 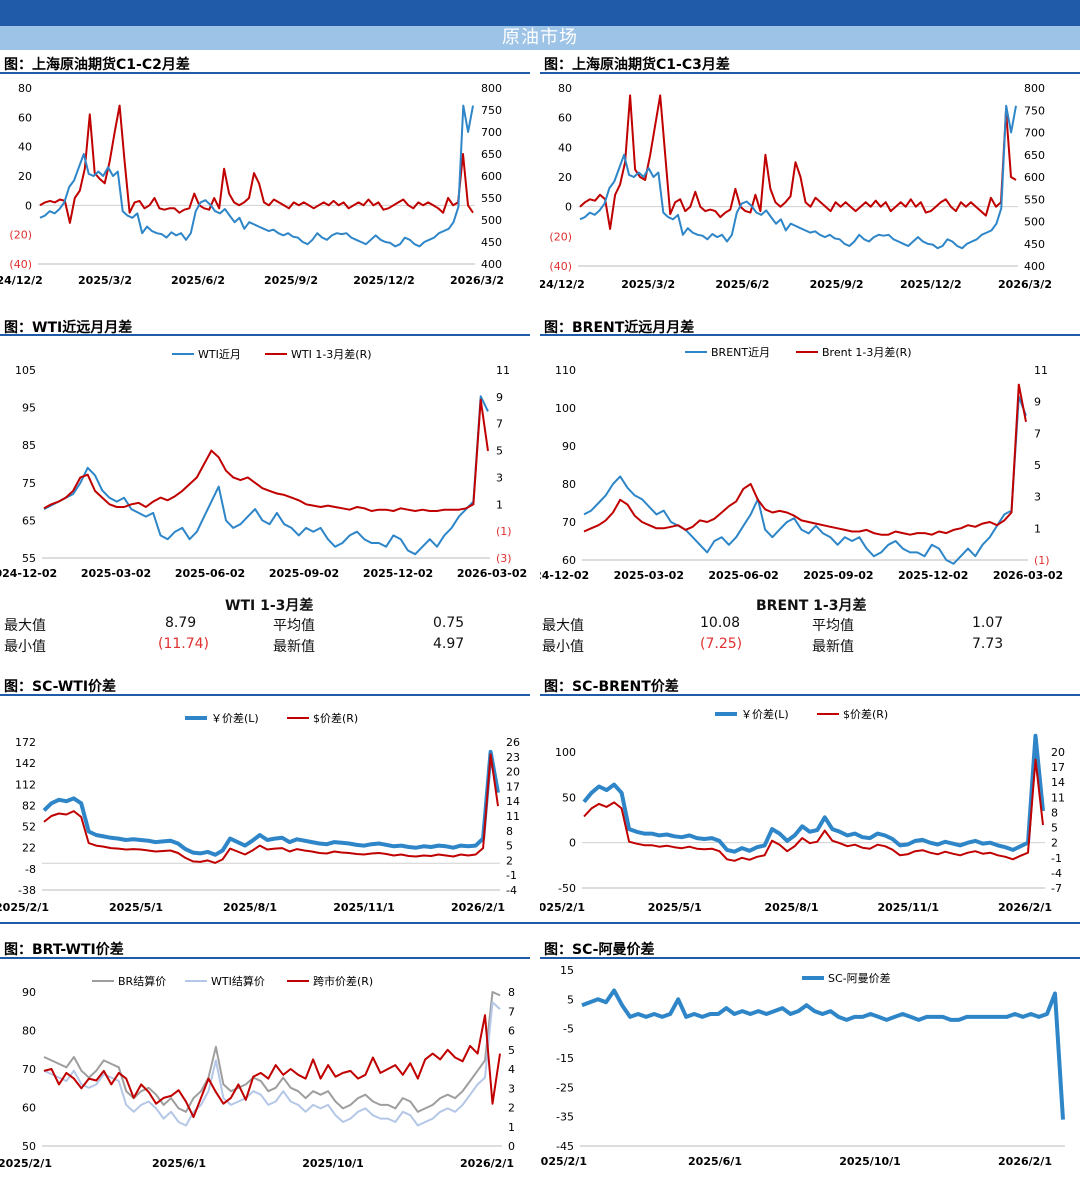 I want to click on x-tick-label: 2025/9/2, so click(x=291, y=280).